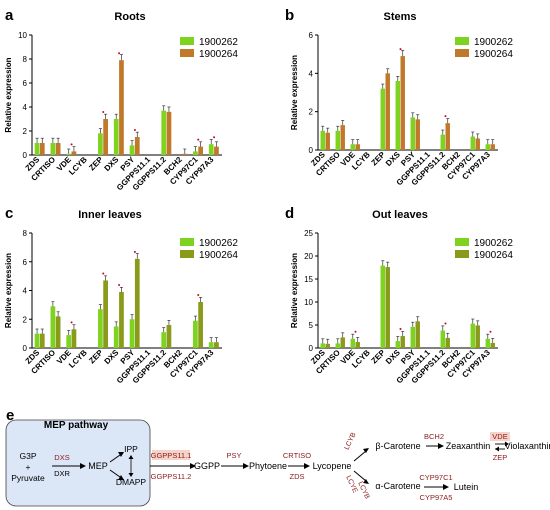 The height and width of the screenshot is (510, 550). I want to click on enzyme-vde: VDE, so click(499, 436).